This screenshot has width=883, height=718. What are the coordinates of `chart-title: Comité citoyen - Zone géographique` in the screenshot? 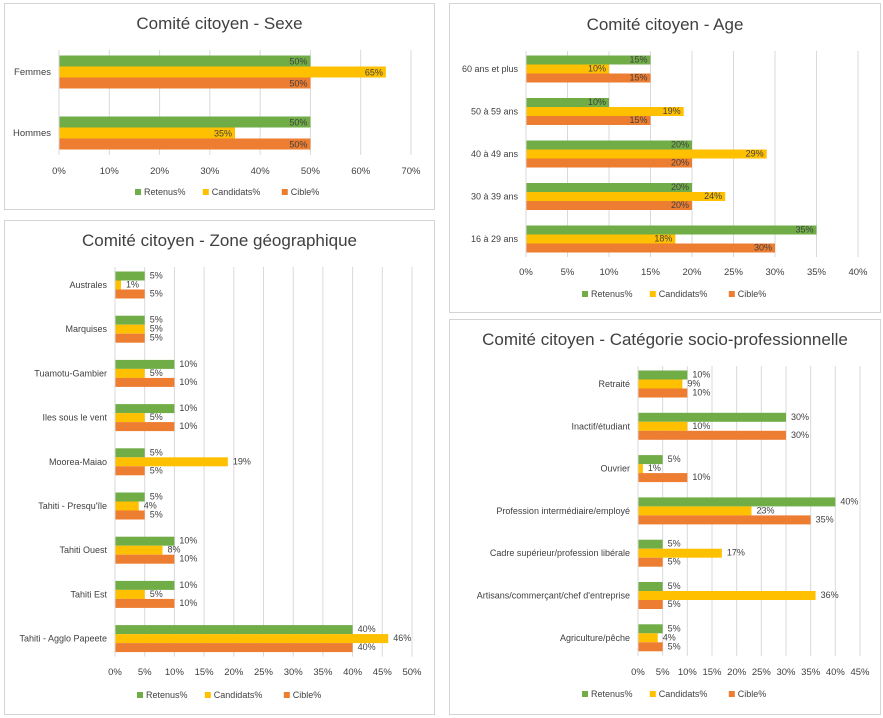 It's located at (219, 240).